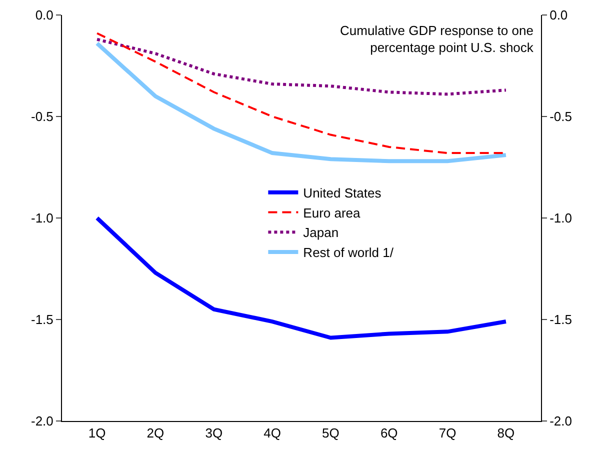 The height and width of the screenshot is (457, 592). Describe the element at coordinates (561, 421) in the screenshot. I see `y2-tick-label: -2.0` at that location.